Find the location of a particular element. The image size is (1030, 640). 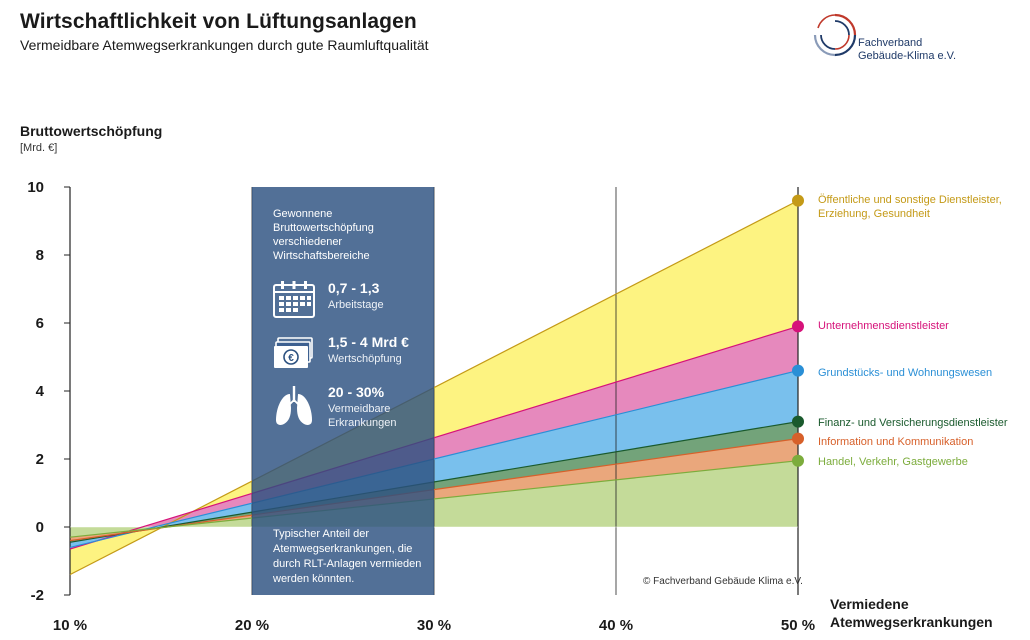

infobox-item-workdays: 0,7 - 1,3 Arbeitstage is located at coordinates (352, 304).